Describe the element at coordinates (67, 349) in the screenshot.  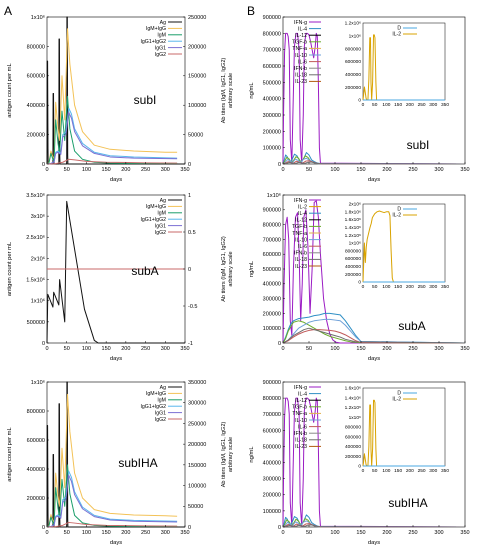
I see `chart-A2-xtick-label-1: 50` at that location.